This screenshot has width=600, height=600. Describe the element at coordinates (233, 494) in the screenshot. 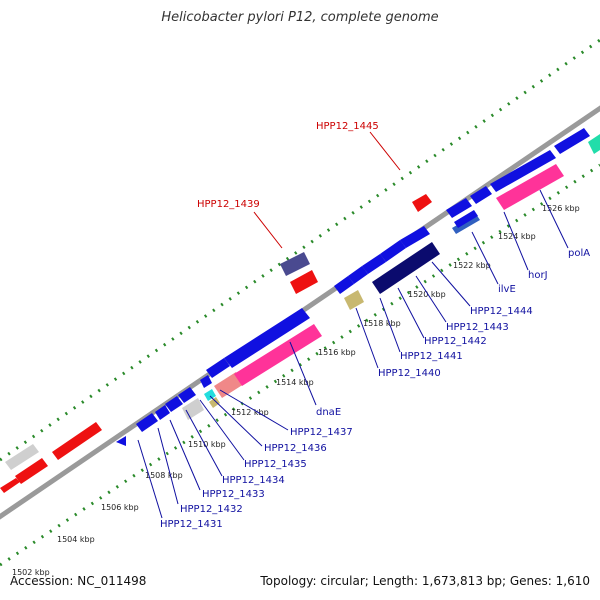

I see `gene-label: HPP12_1433` at that location.